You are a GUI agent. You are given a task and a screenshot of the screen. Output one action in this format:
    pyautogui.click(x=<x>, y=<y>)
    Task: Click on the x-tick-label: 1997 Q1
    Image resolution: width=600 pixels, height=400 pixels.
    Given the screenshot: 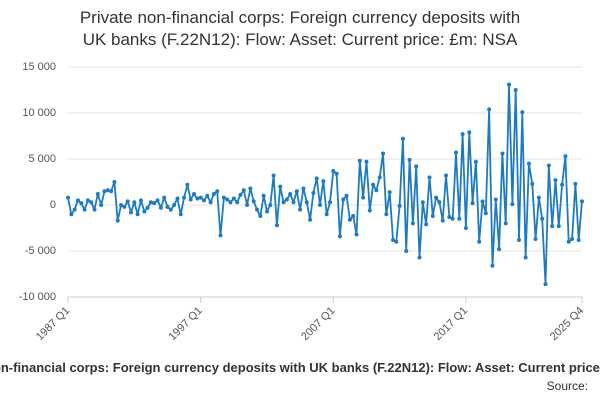 What is the action you would take?
    pyautogui.click(x=185, y=324)
    